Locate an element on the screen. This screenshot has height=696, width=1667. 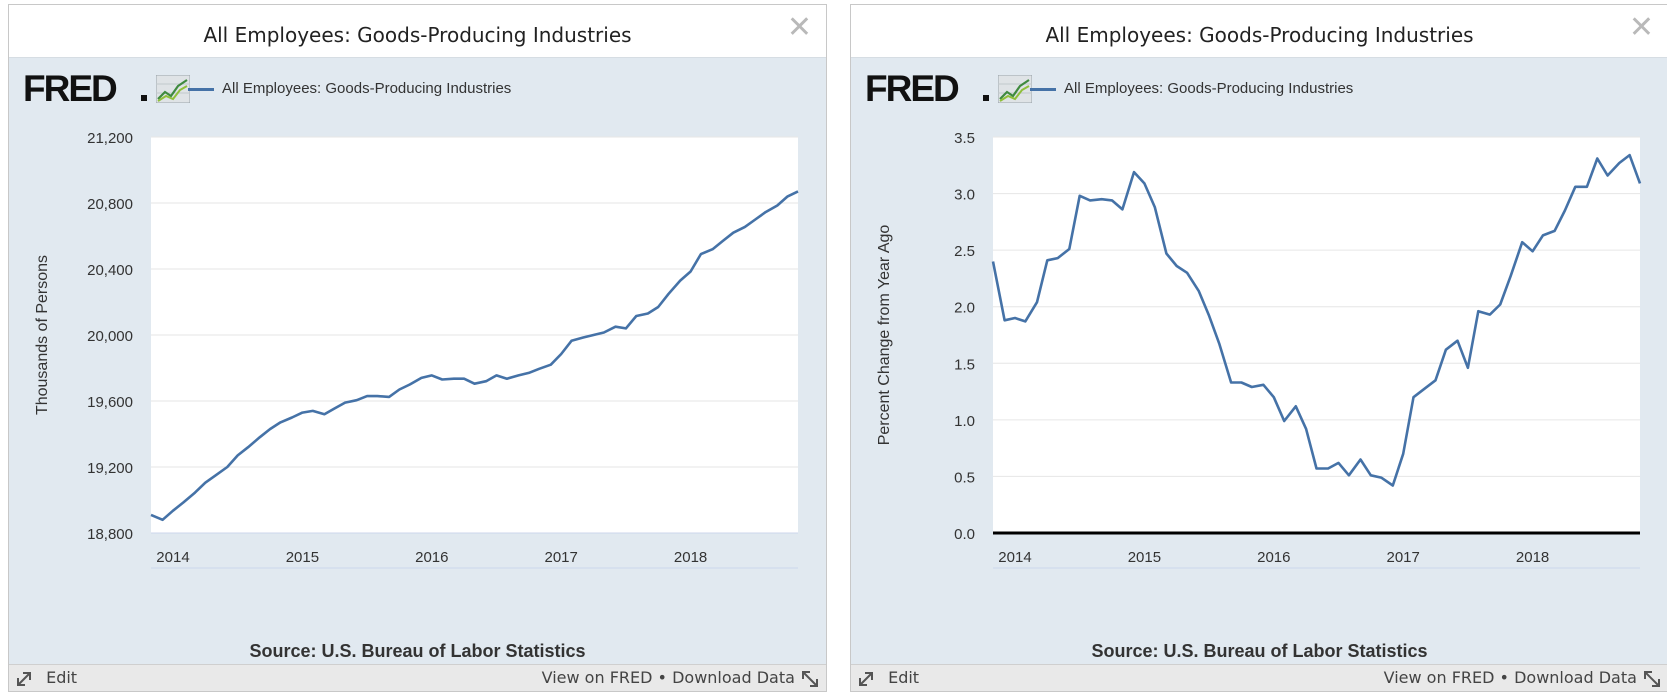
y-tick-label: 0.0 is located at coordinates (964, 534).